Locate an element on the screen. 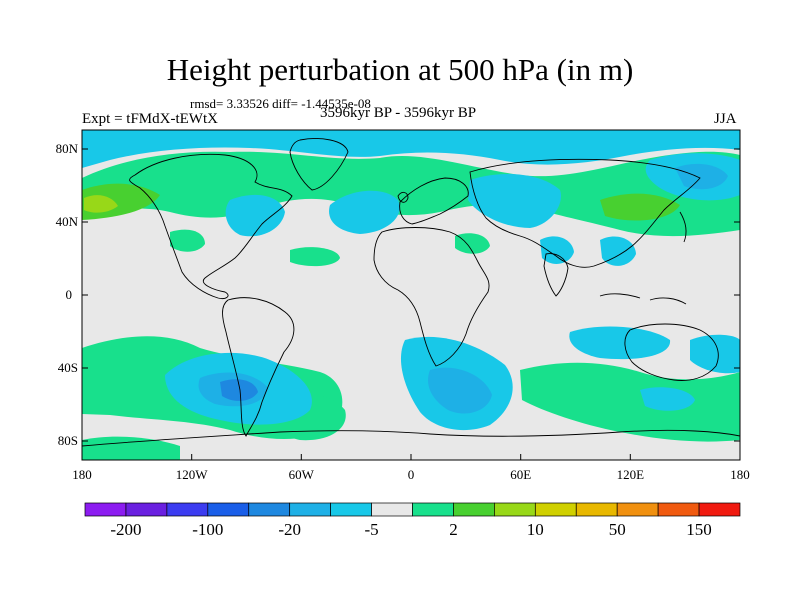  nh-blue-eurasia is located at coordinates (514, 201).